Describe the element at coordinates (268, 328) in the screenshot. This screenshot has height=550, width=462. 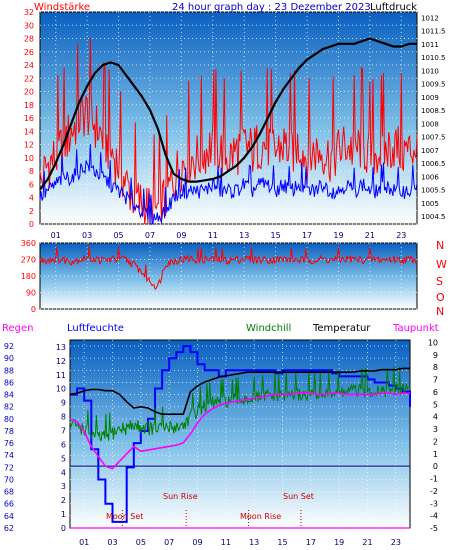
I see `legend-windchill: Windchill` at that location.